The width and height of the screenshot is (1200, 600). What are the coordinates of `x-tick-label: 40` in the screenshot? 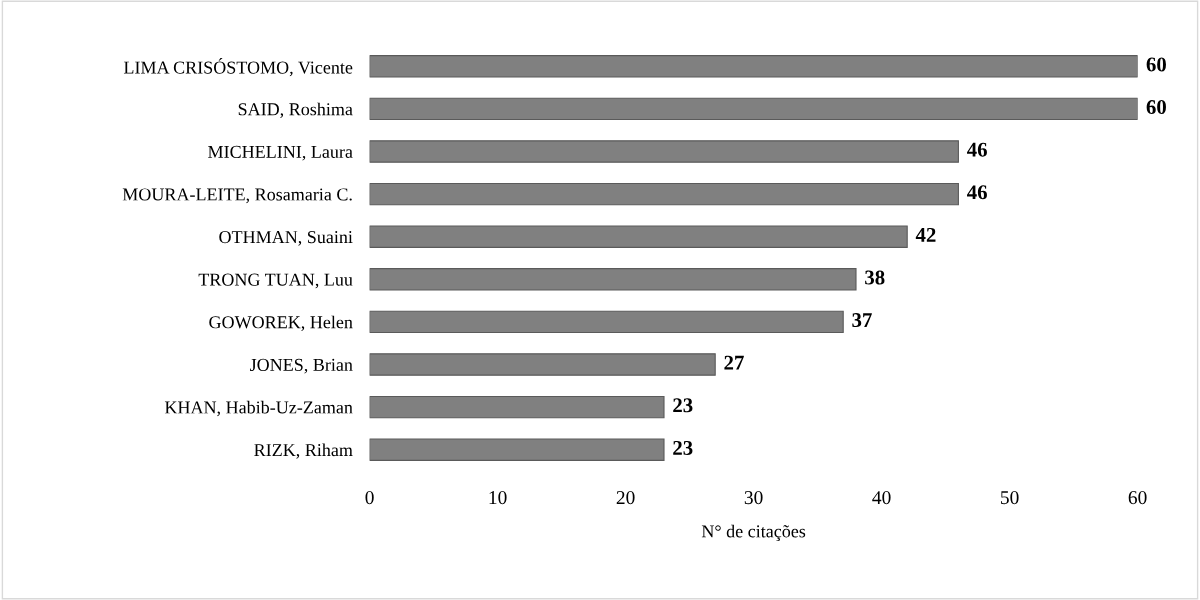 It's located at (881, 498).